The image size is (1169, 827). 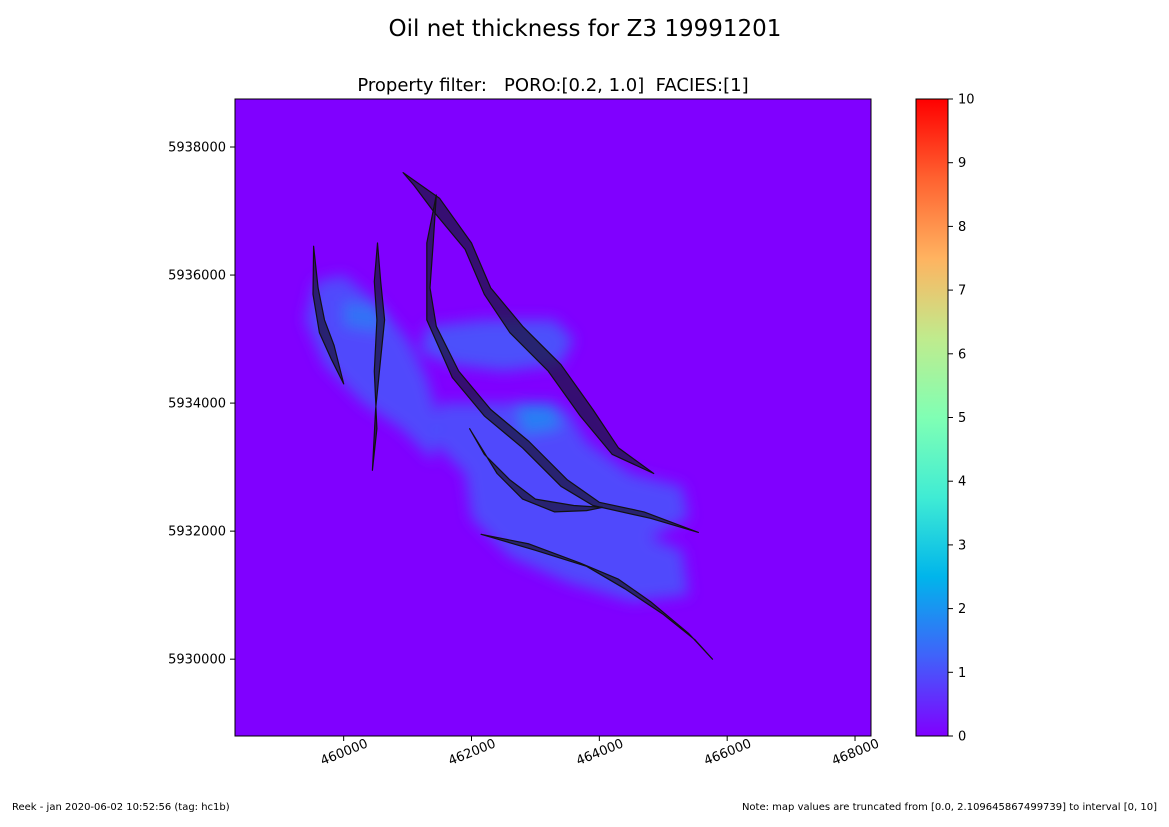 I want to click on y-tick-label: 5932000, so click(x=197, y=532).